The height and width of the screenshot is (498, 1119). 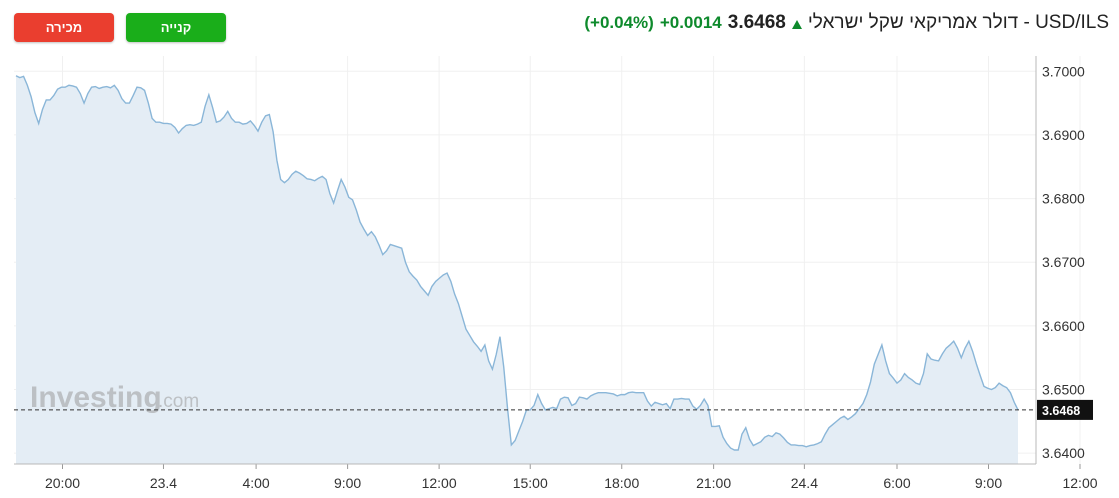 What do you see at coordinates (621, 483) in the screenshot?
I see `x-tick-label: 18:00` at bounding box center [621, 483].